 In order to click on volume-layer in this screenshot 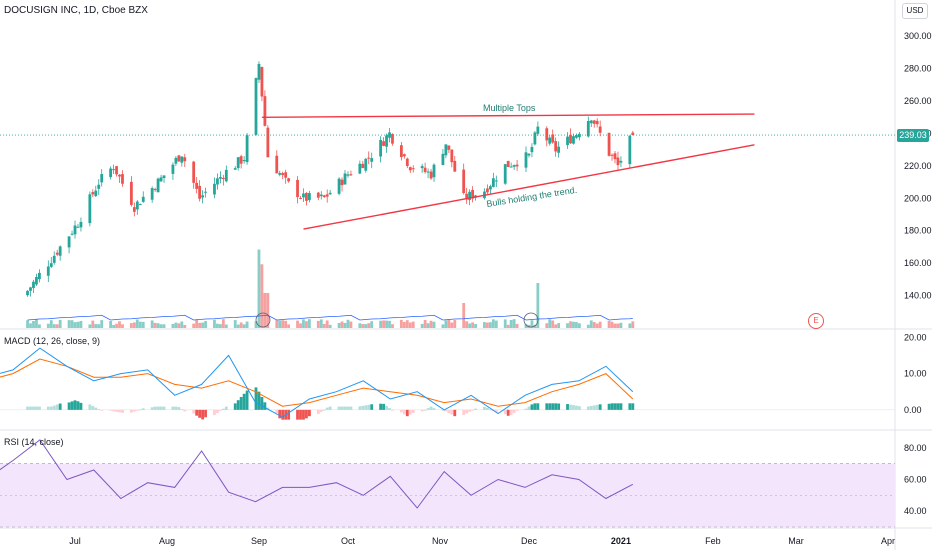, I will do `click(330, 288)`.